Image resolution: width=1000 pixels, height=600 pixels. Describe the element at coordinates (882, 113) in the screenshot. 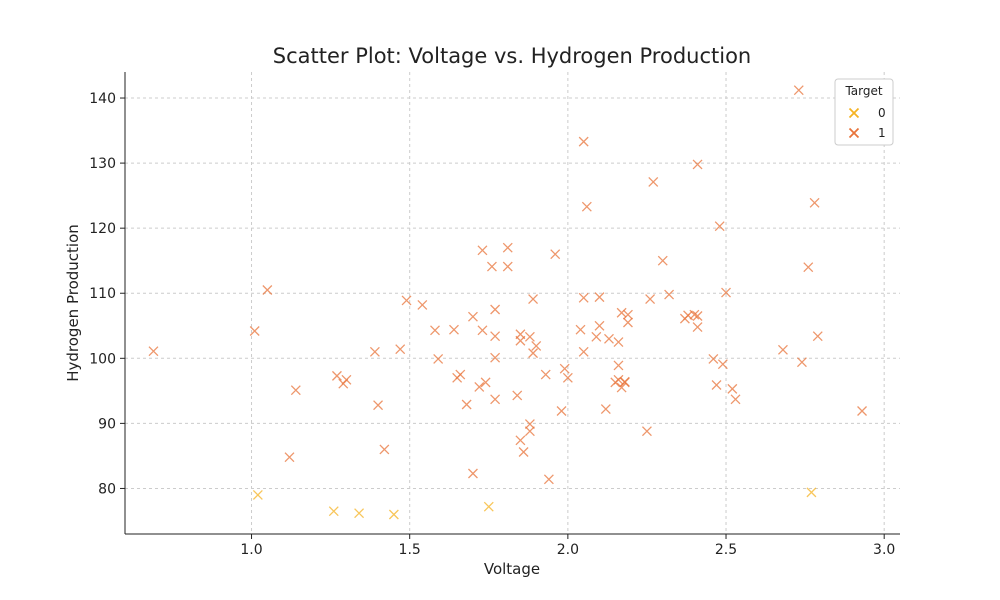

I see `legend-label-0: 0` at that location.